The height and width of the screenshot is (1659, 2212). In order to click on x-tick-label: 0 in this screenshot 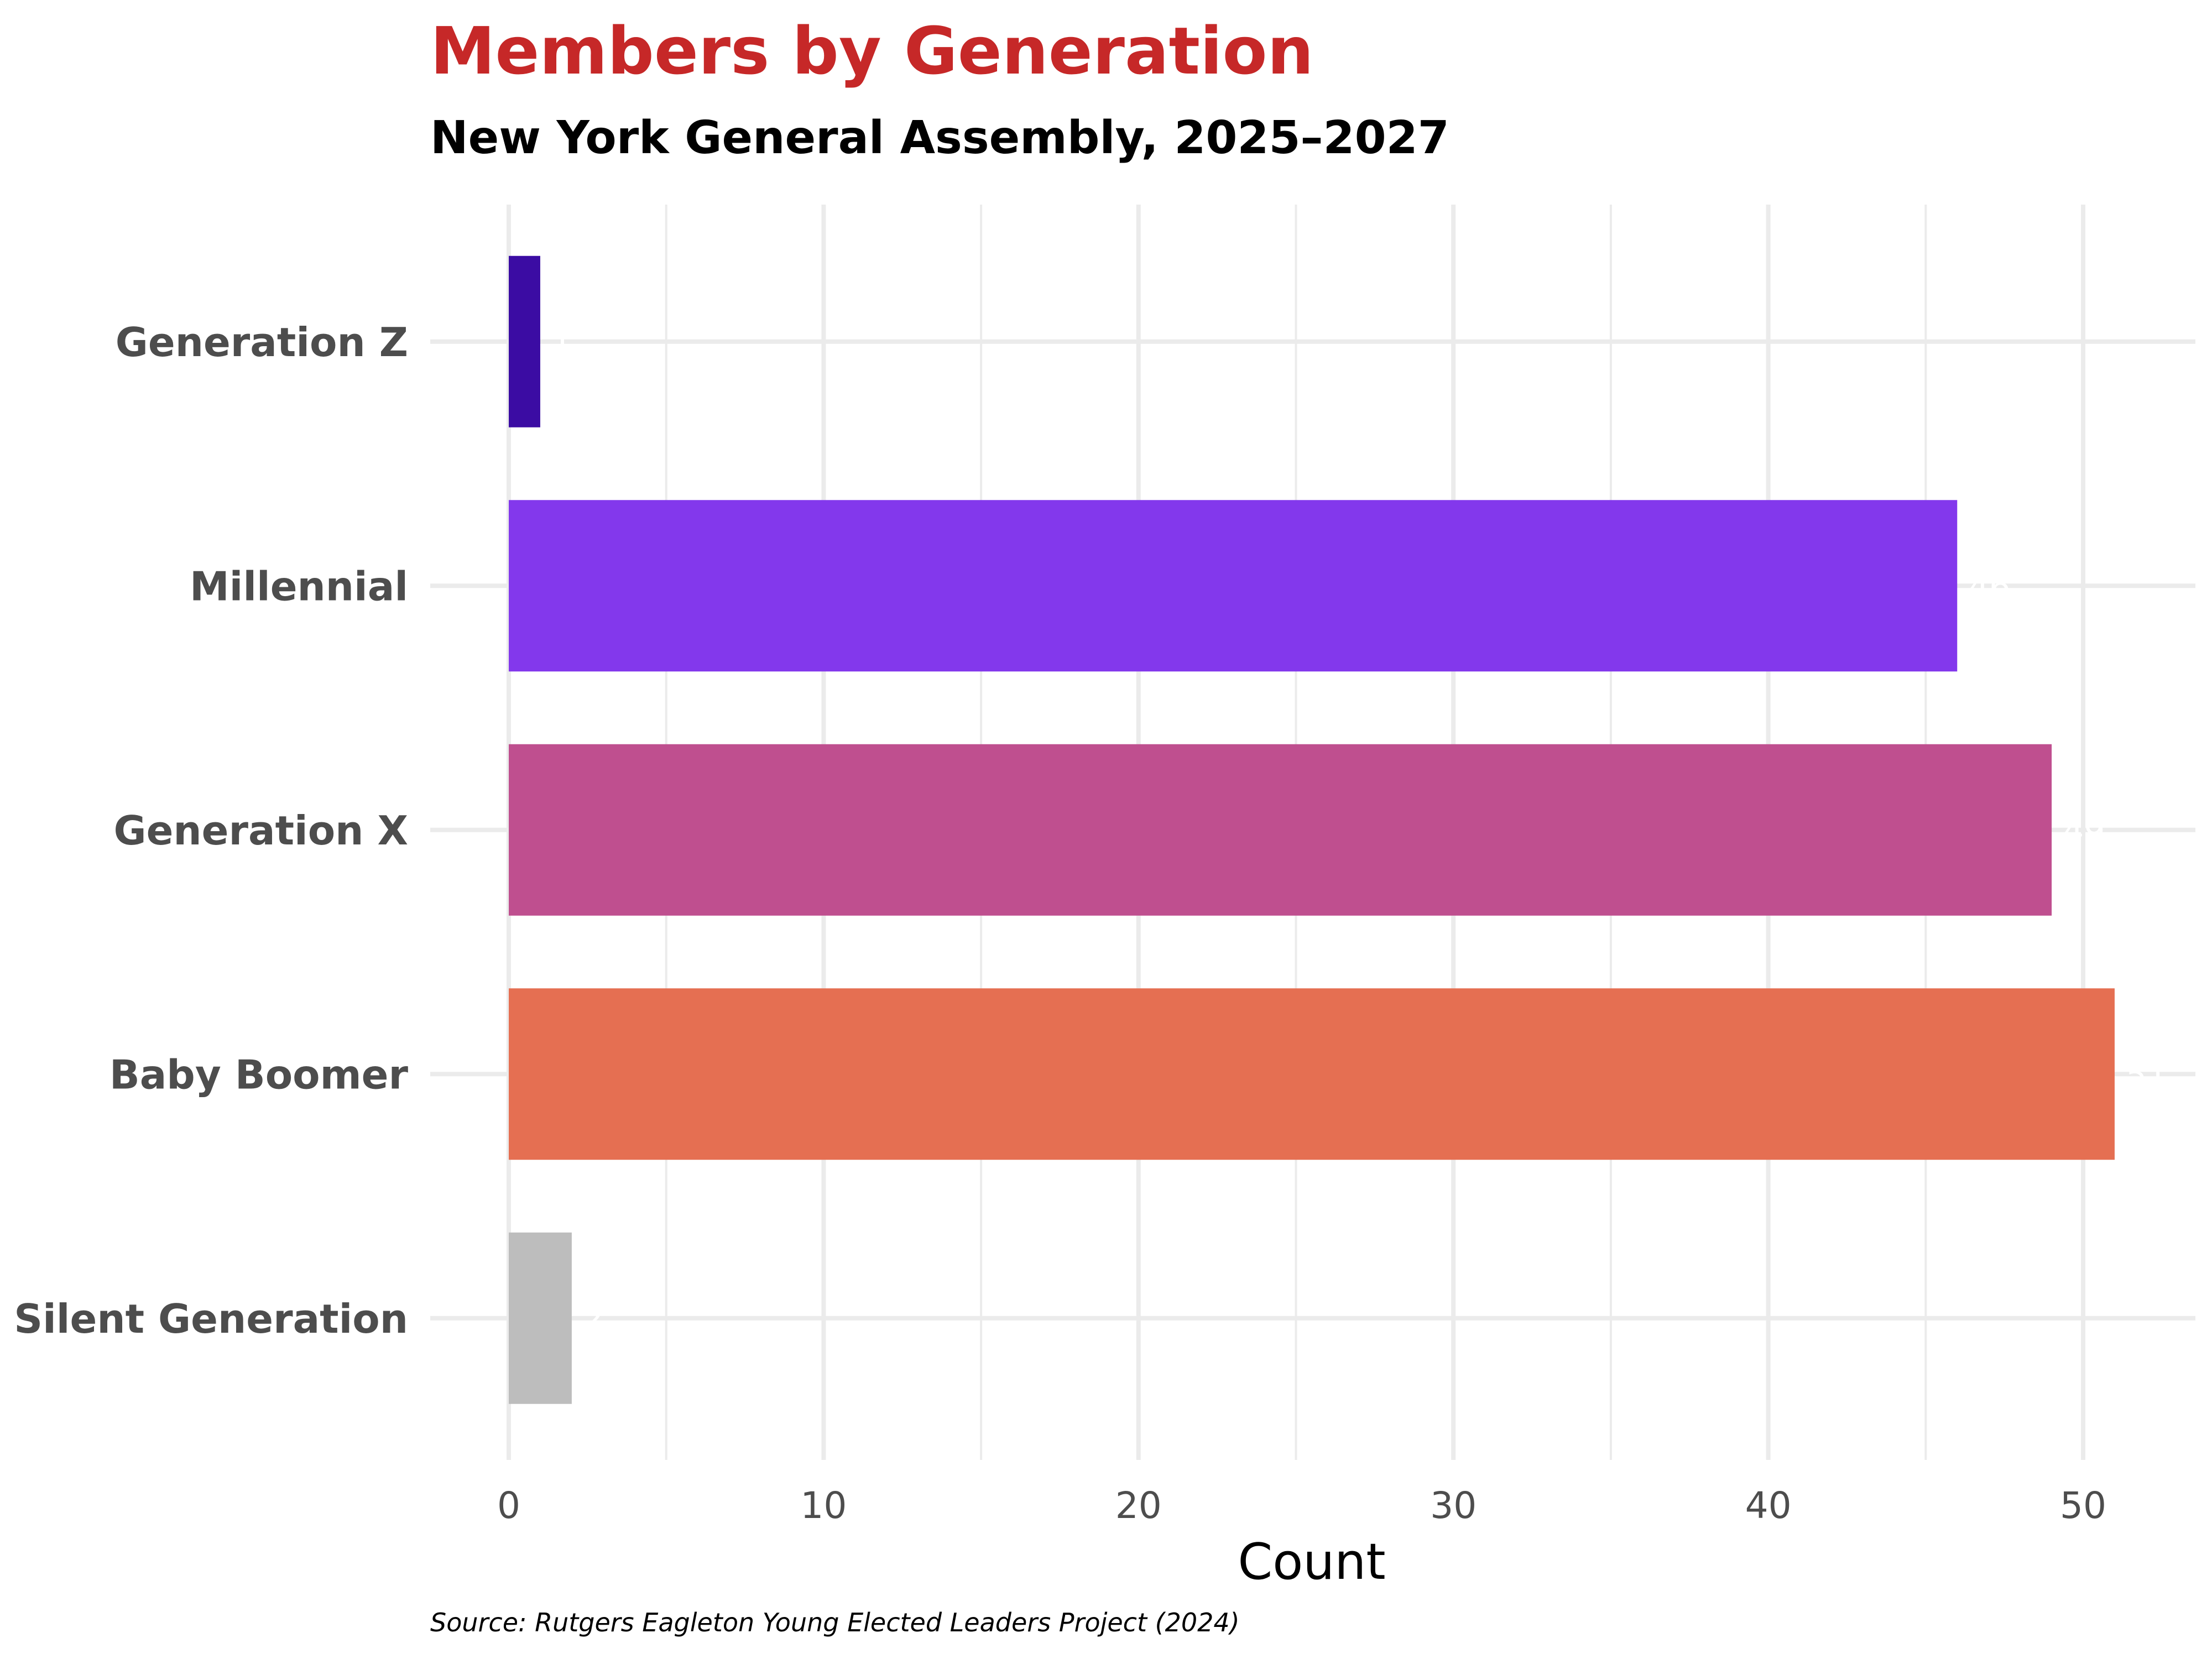, I will do `click(509, 1506)`.